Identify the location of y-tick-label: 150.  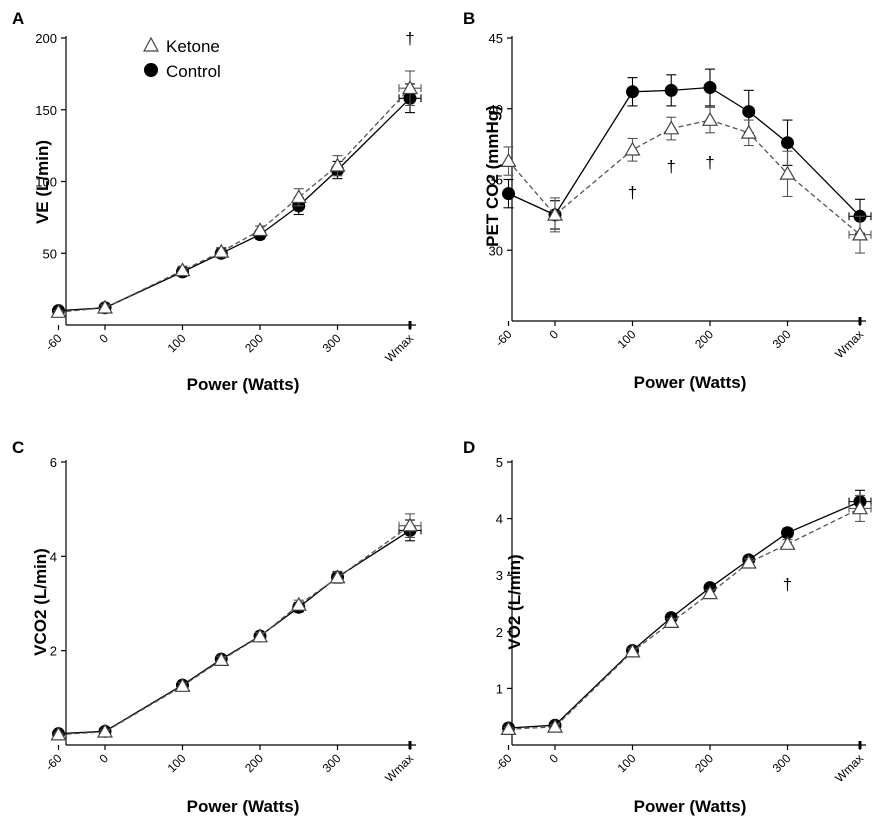
(46, 110).